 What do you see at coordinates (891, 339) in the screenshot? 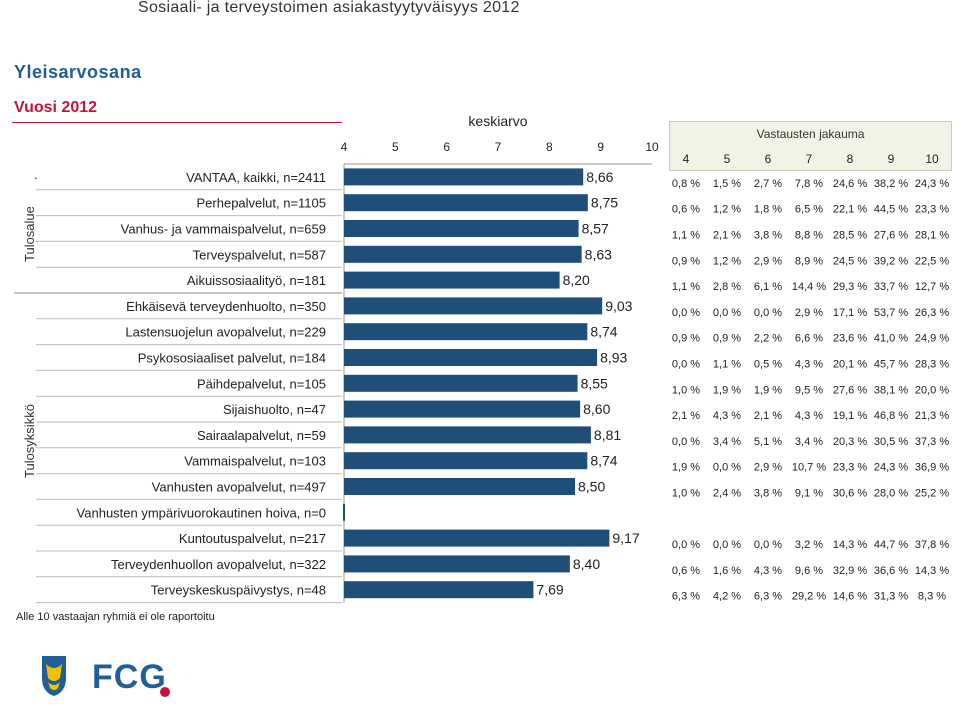
I see `distribution-cell: 41,0 %` at bounding box center [891, 339].